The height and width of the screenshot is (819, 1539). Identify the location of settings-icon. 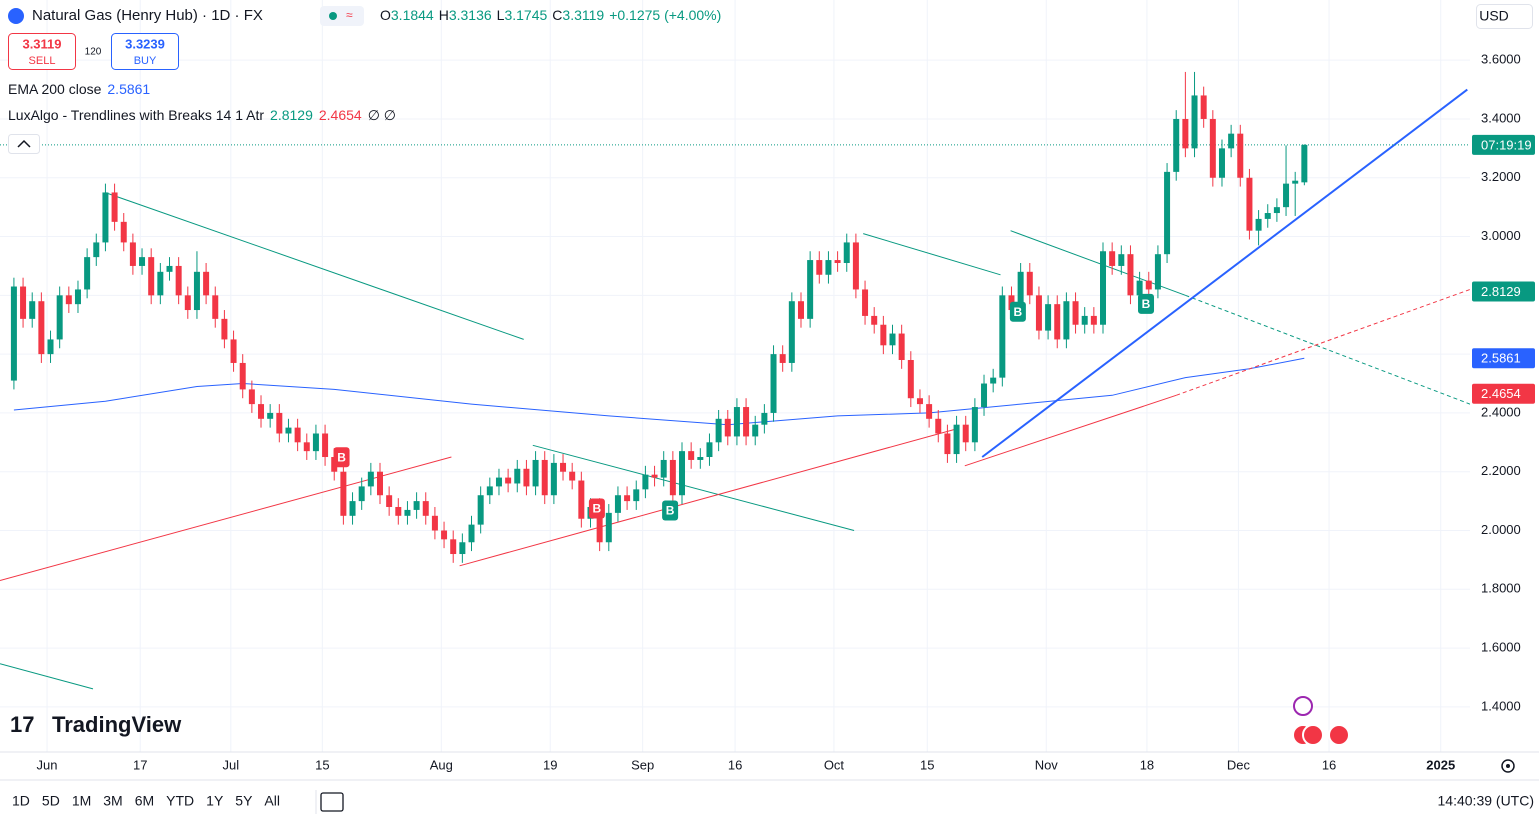
(1508, 766).